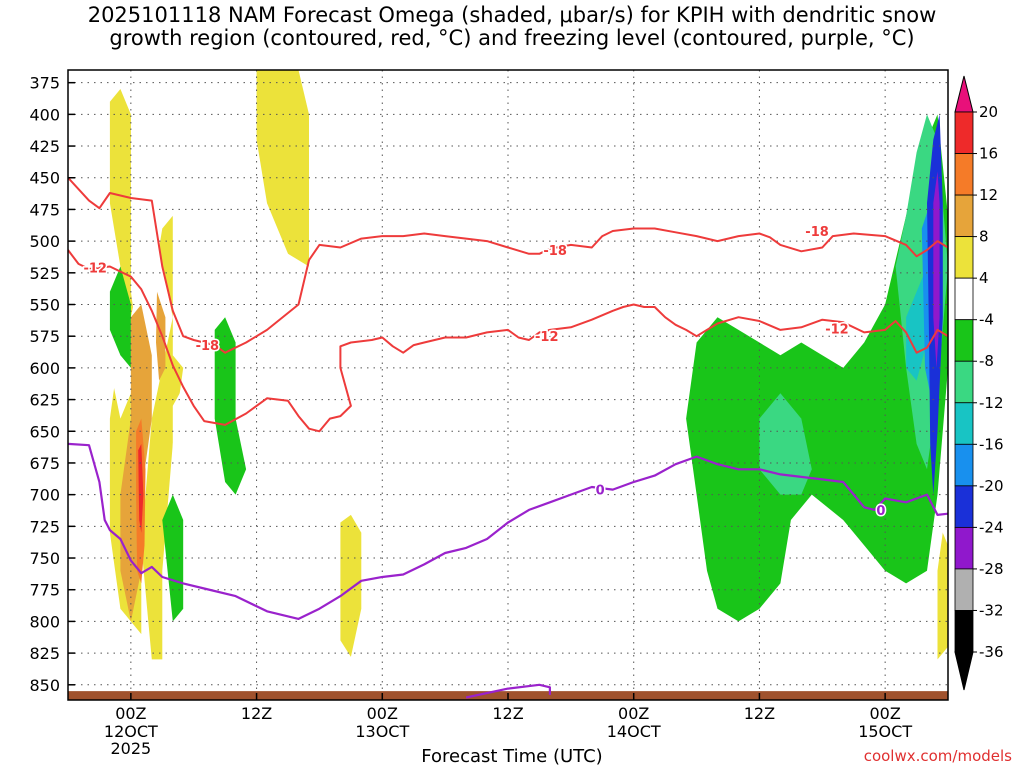 The width and height of the screenshot is (1024, 768). What do you see at coordinates (282, 168) in the screenshot?
I see `omega-yellow-top` at bounding box center [282, 168].